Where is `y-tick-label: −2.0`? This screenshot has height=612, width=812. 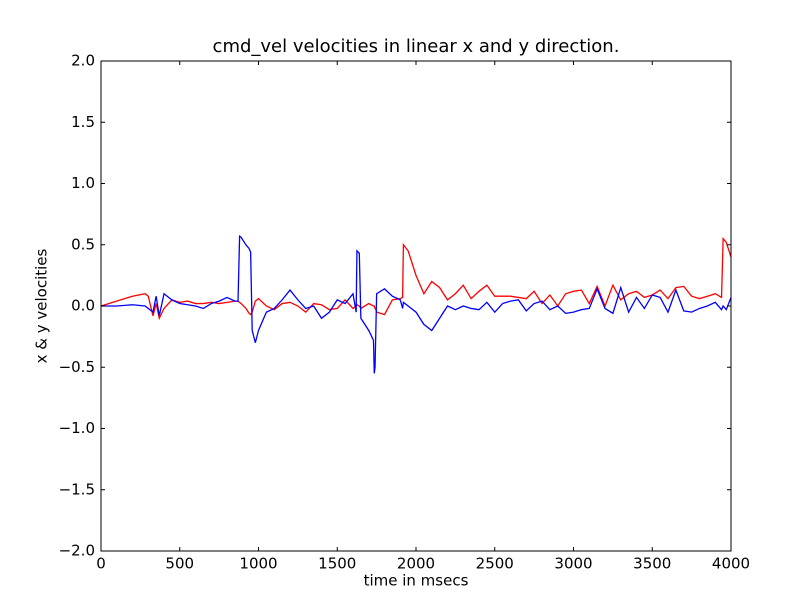 y-tick-label: −2.0 is located at coordinates (77, 551).